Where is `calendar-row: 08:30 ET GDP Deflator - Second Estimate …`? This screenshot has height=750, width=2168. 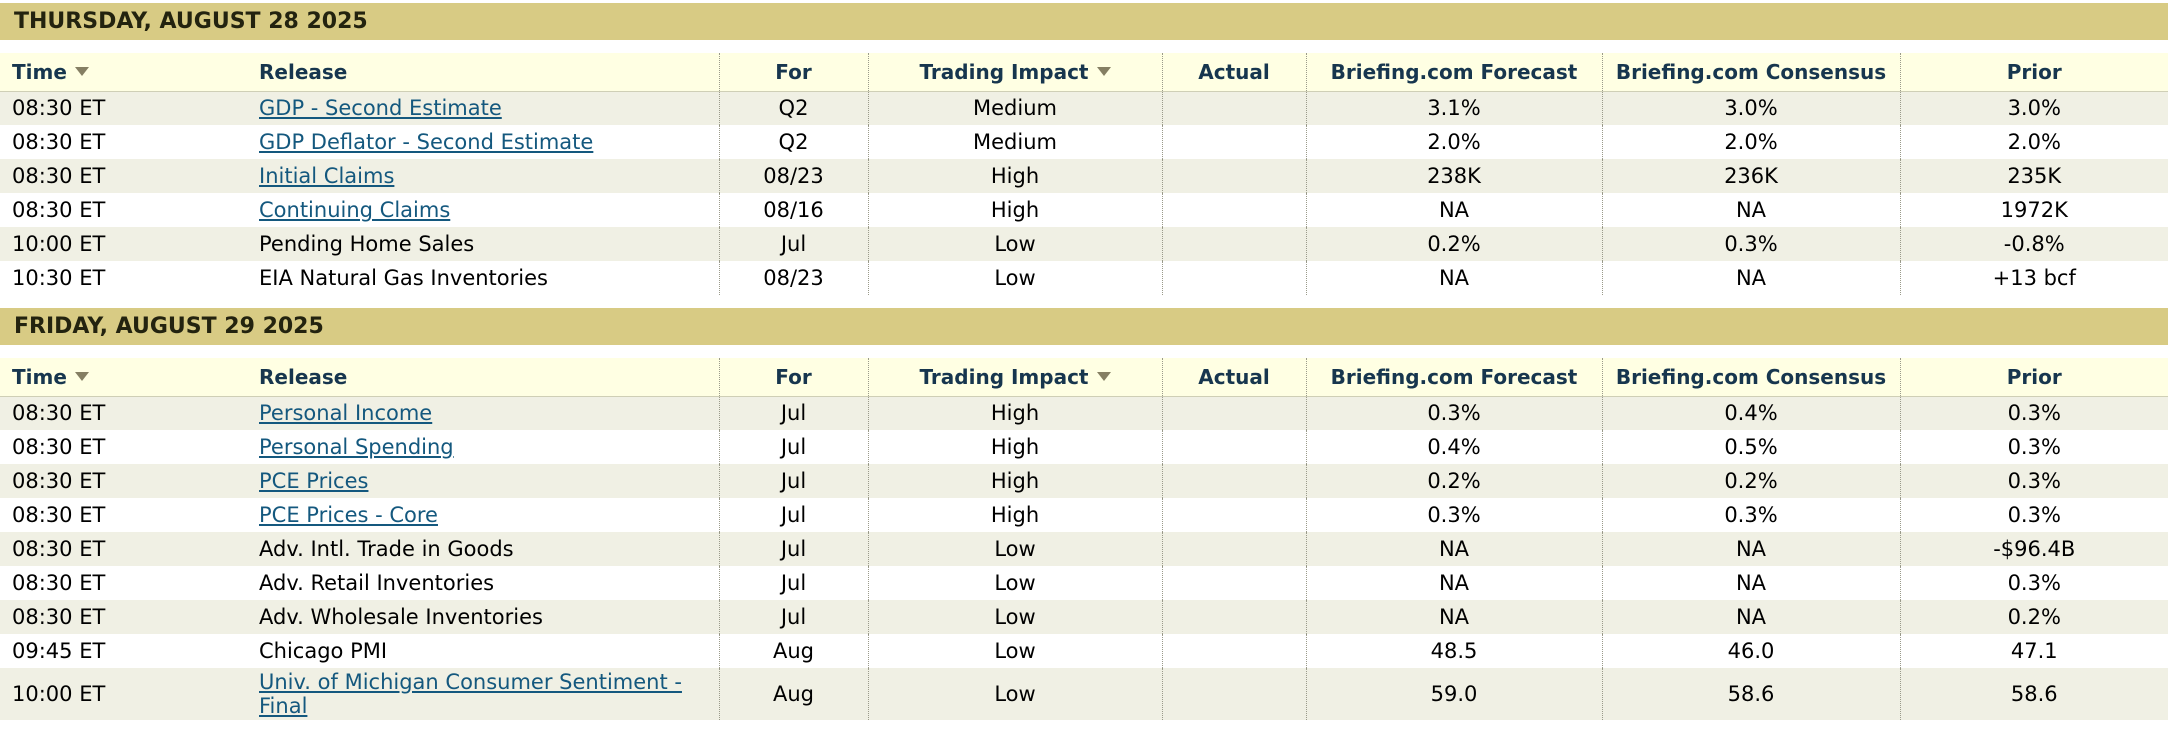 calendar-row: 08:30 ET GDP Deflator - Second Estimate … is located at coordinates (1084, 142).